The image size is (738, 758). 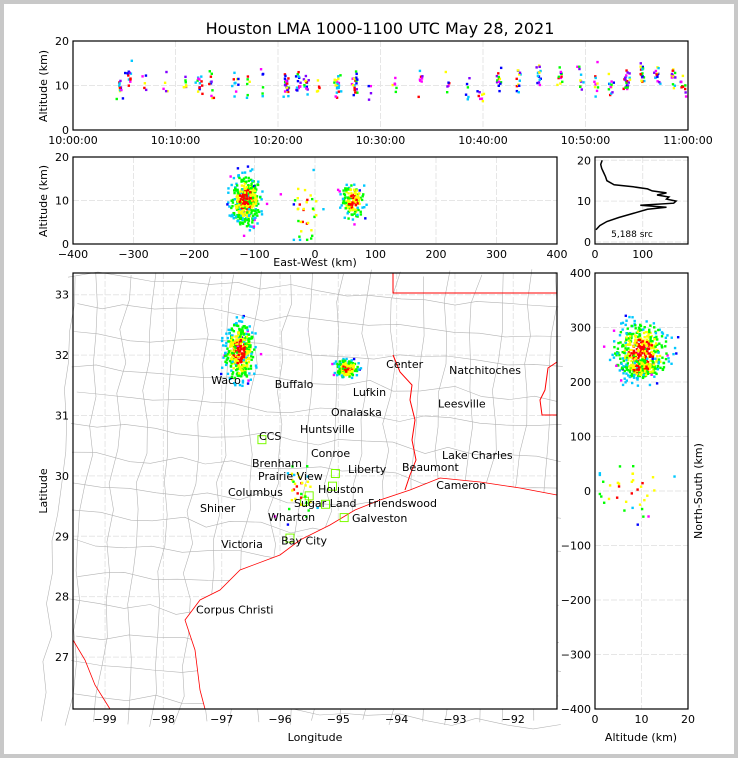 I want to click on ew-xtick-label: −300, so click(x=133, y=254).